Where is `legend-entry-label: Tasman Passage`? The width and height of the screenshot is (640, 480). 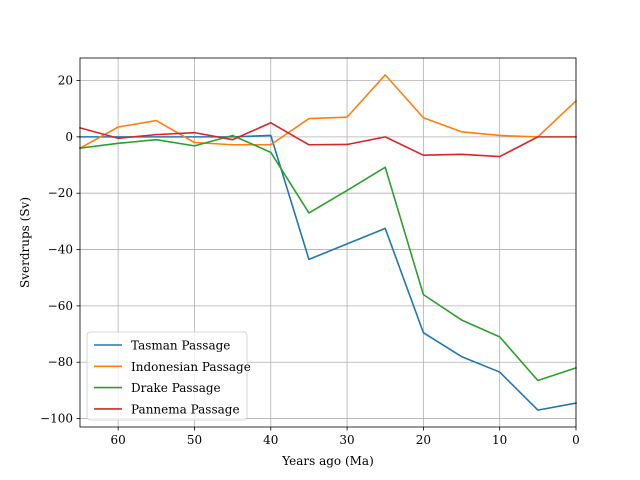
legend-entry-label: Tasman Passage is located at coordinates (180, 346).